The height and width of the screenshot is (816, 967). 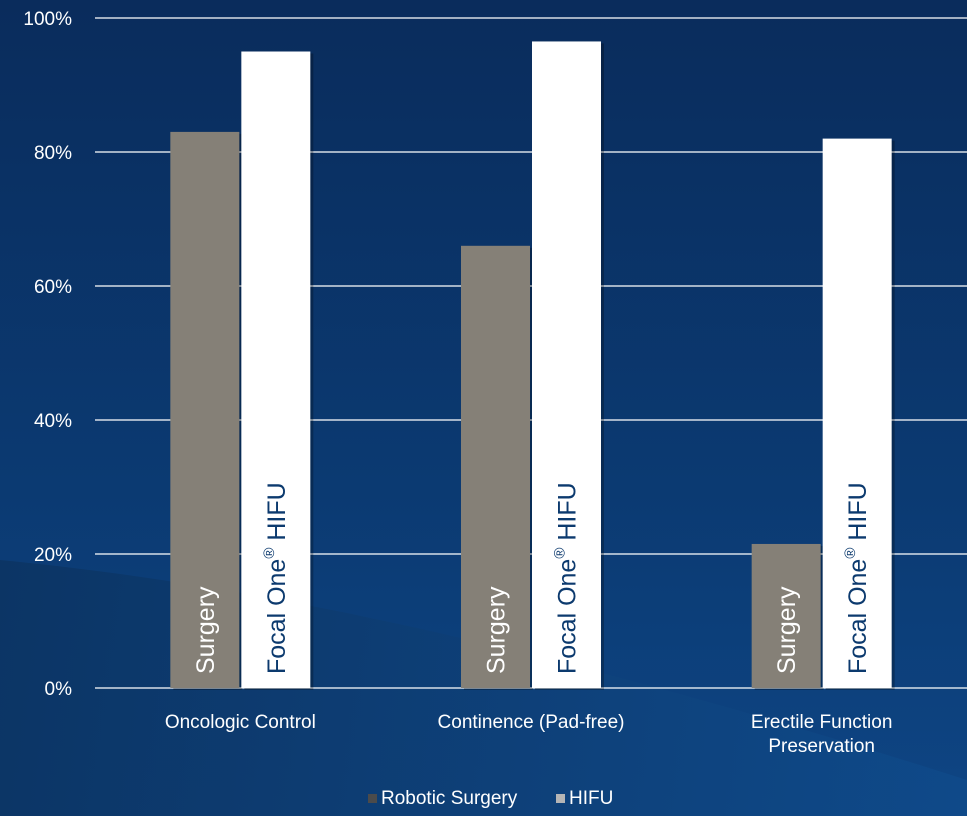 I want to click on category-label: Erectile Function Preservation, so click(x=822, y=734).